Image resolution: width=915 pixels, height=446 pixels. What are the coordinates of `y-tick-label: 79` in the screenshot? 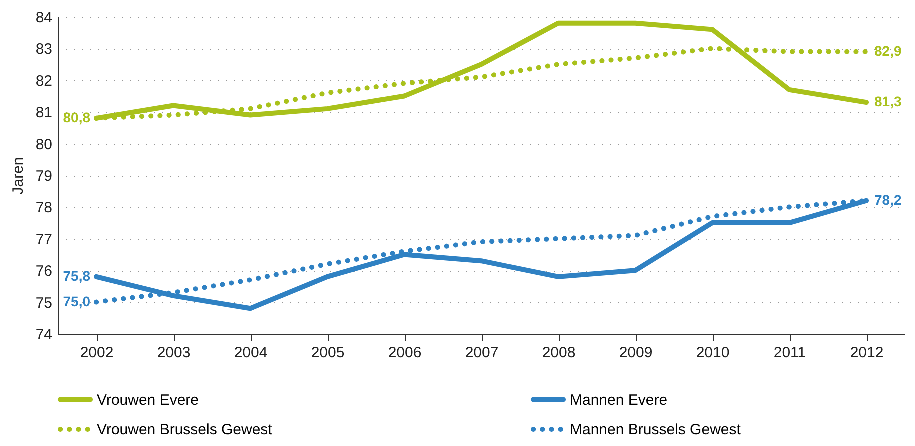 It's located at (44, 176).